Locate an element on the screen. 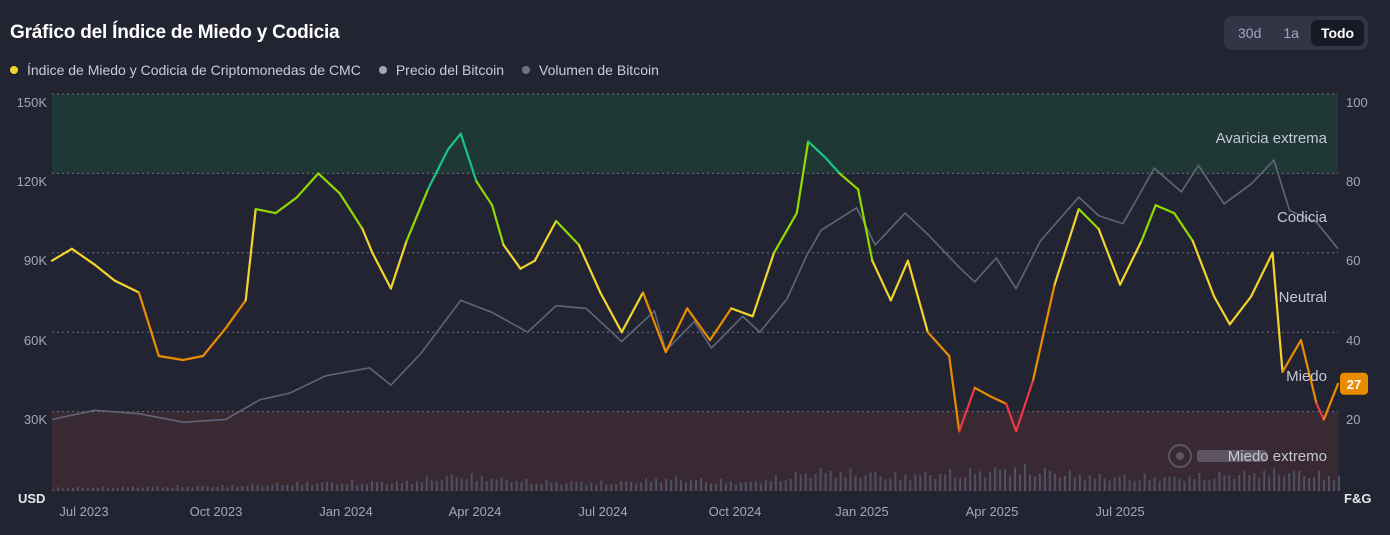 The image size is (1390, 535). x-axis-tick: Apr 2025 is located at coordinates (992, 511).